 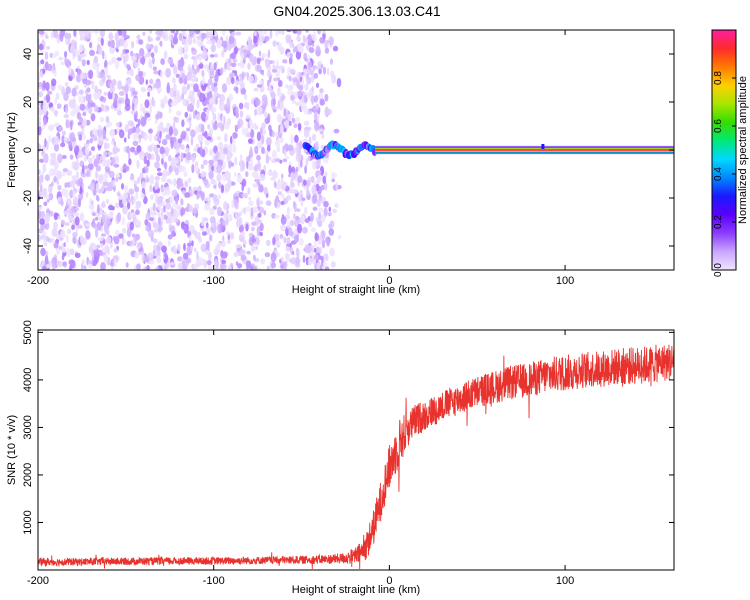 I want to click on spectrogram-y-tick-label: -40, so click(x=28, y=246).